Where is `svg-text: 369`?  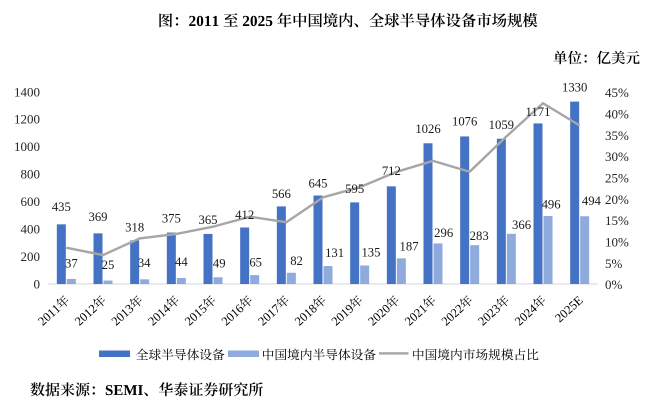
svg-text: 369 is located at coordinates (97, 217).